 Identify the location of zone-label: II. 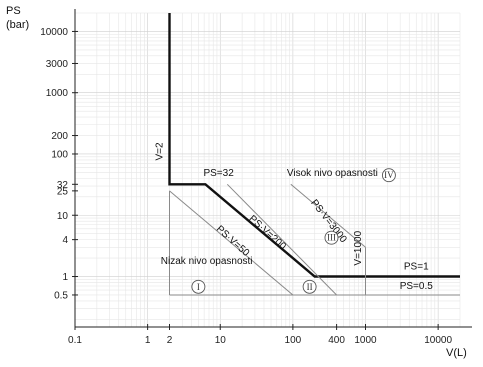
(310, 287).